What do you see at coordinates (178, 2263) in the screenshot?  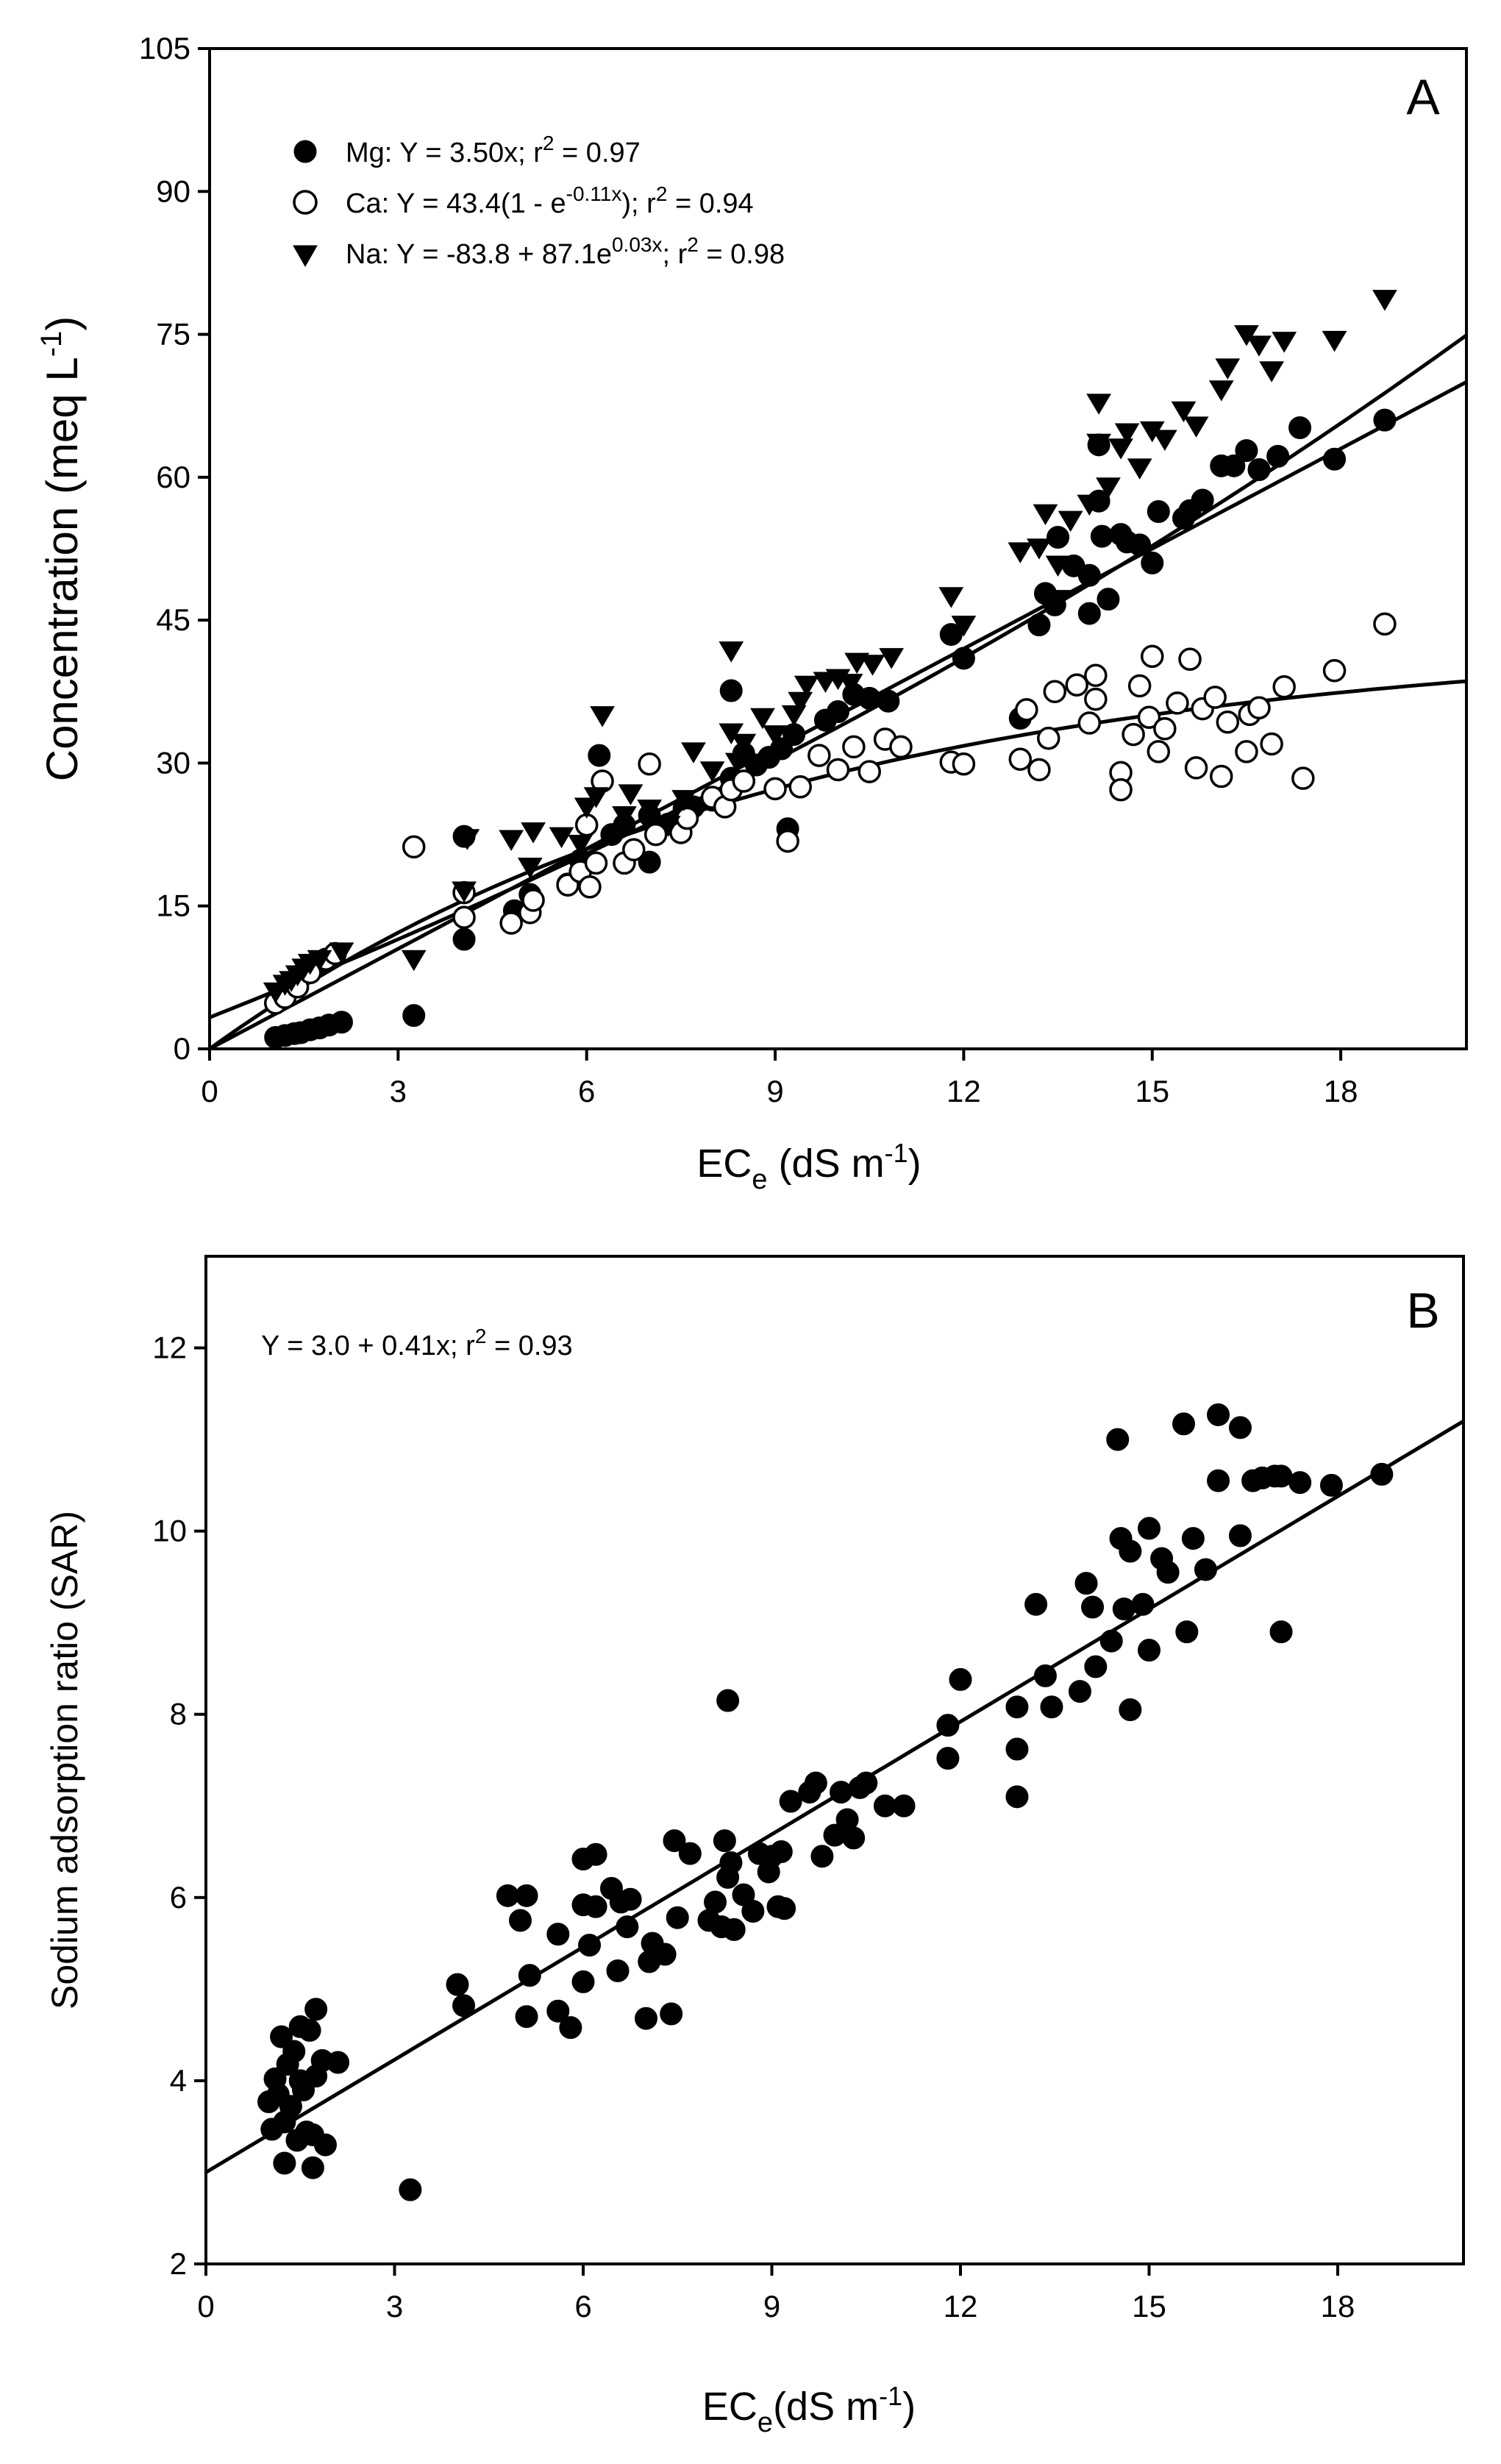 I see `y-tick-label: 2` at bounding box center [178, 2263].